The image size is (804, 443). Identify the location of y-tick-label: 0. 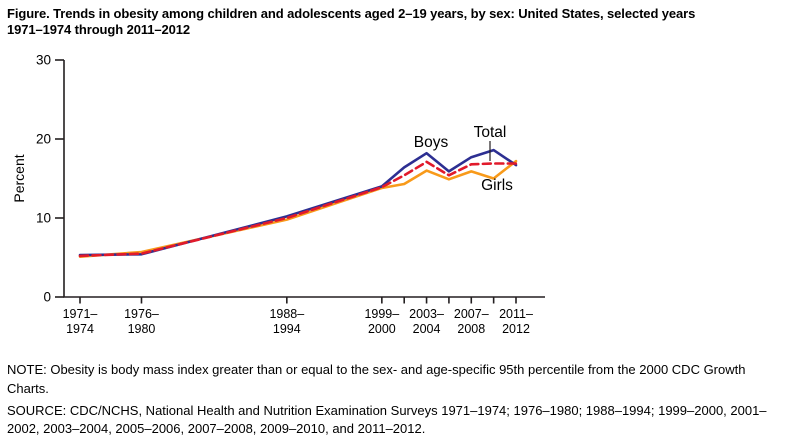
(47, 297).